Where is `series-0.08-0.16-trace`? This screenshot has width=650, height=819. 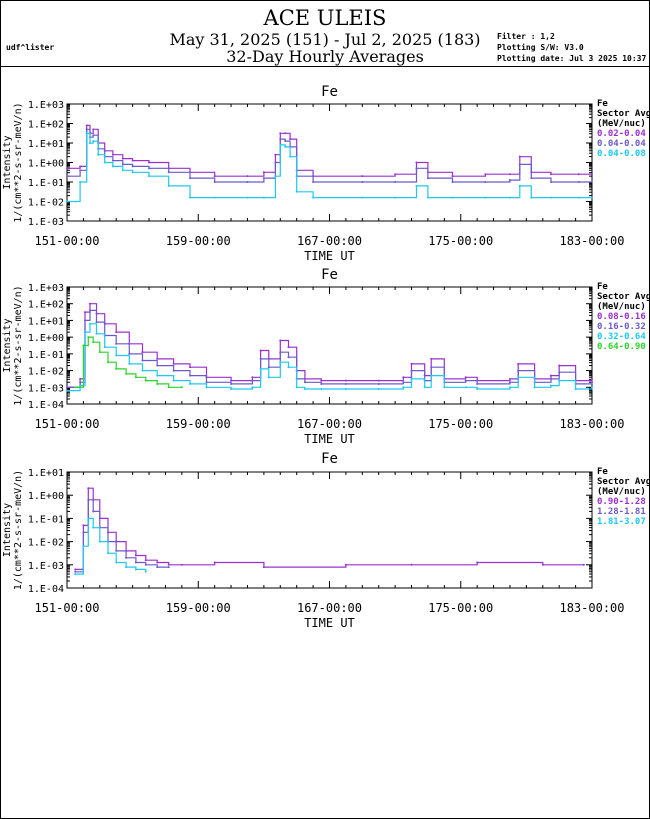
series-0.08-0.16-trace is located at coordinates (330, 345).